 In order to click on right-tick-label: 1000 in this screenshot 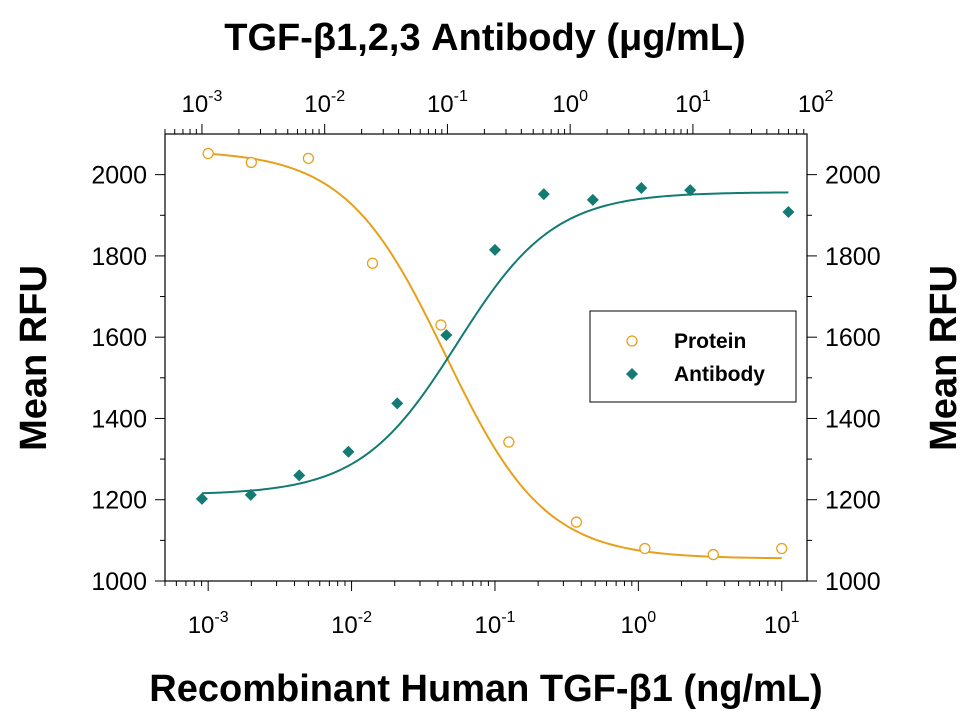, I will do `click(853, 582)`.